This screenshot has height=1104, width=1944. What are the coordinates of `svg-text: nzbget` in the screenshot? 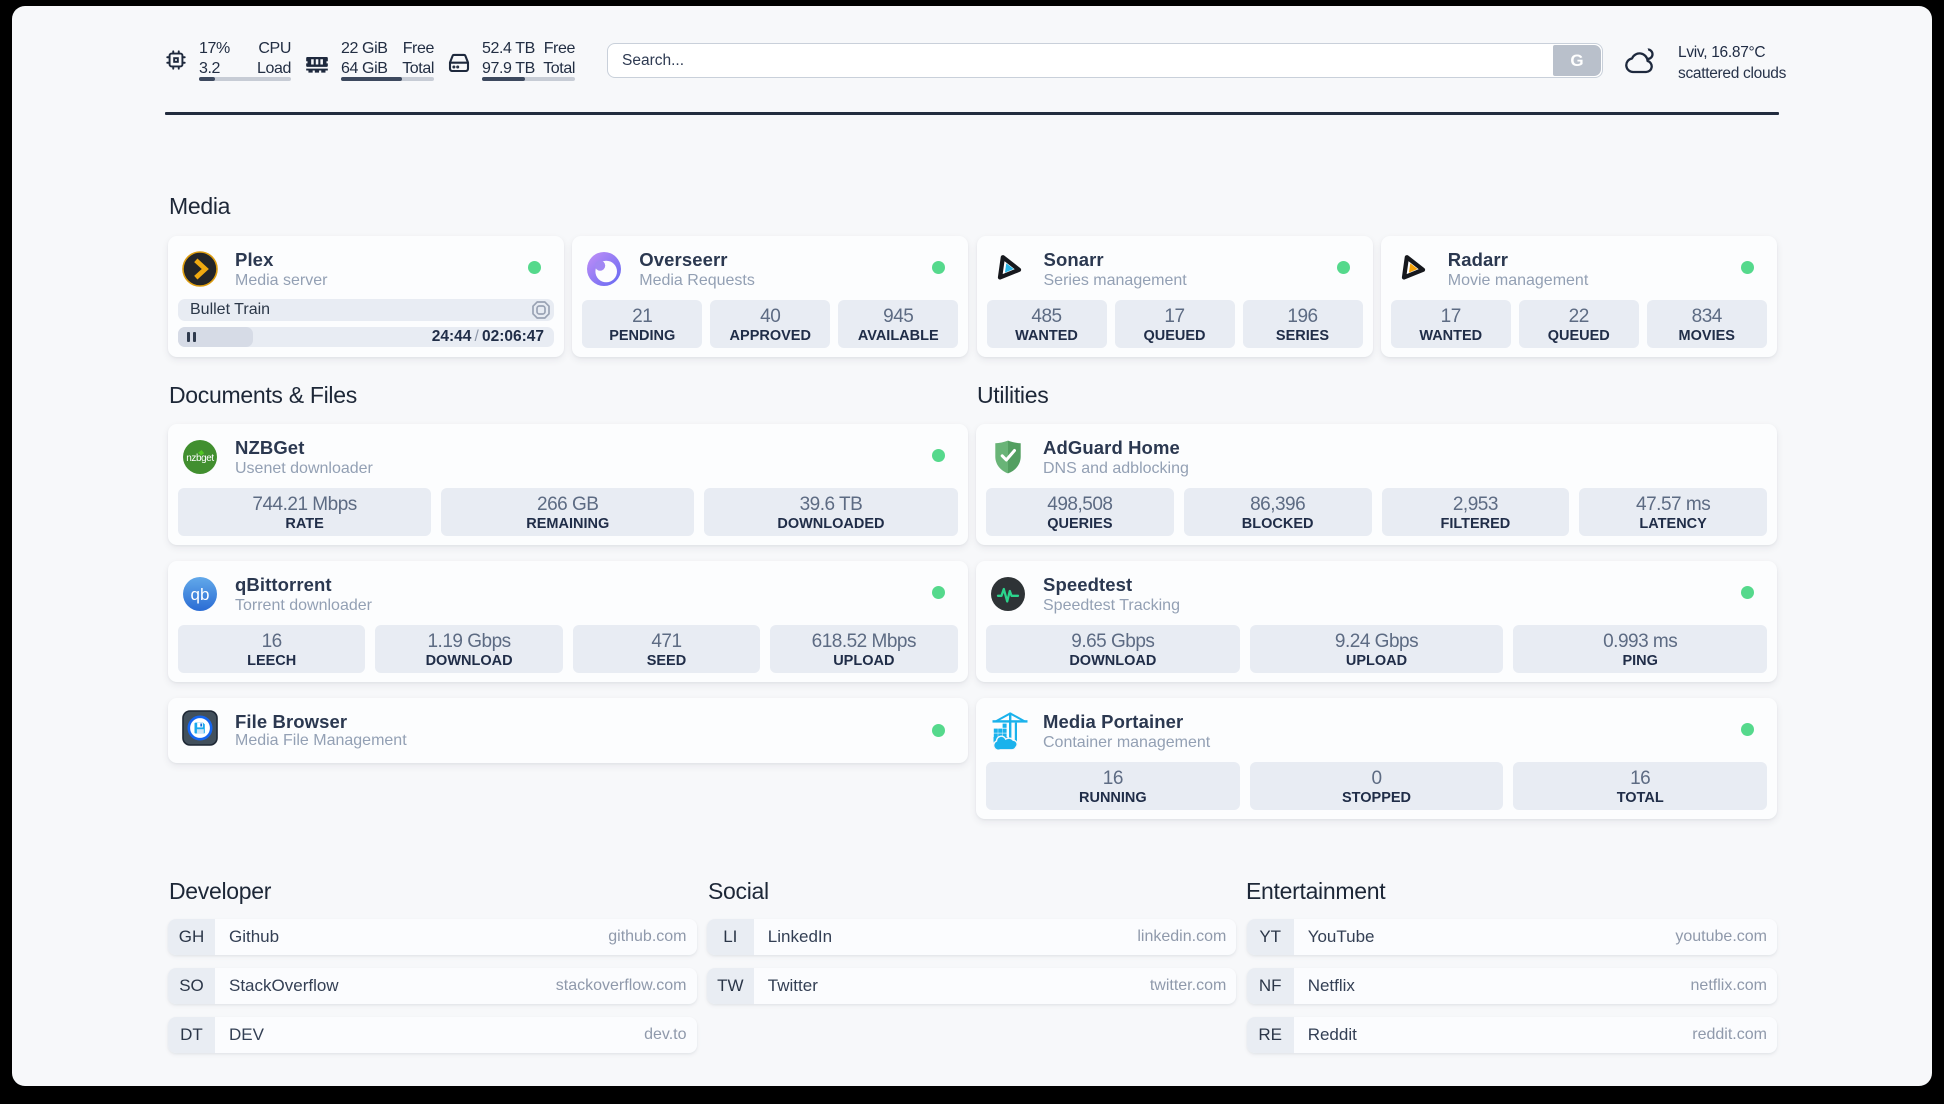 It's located at (200, 458).